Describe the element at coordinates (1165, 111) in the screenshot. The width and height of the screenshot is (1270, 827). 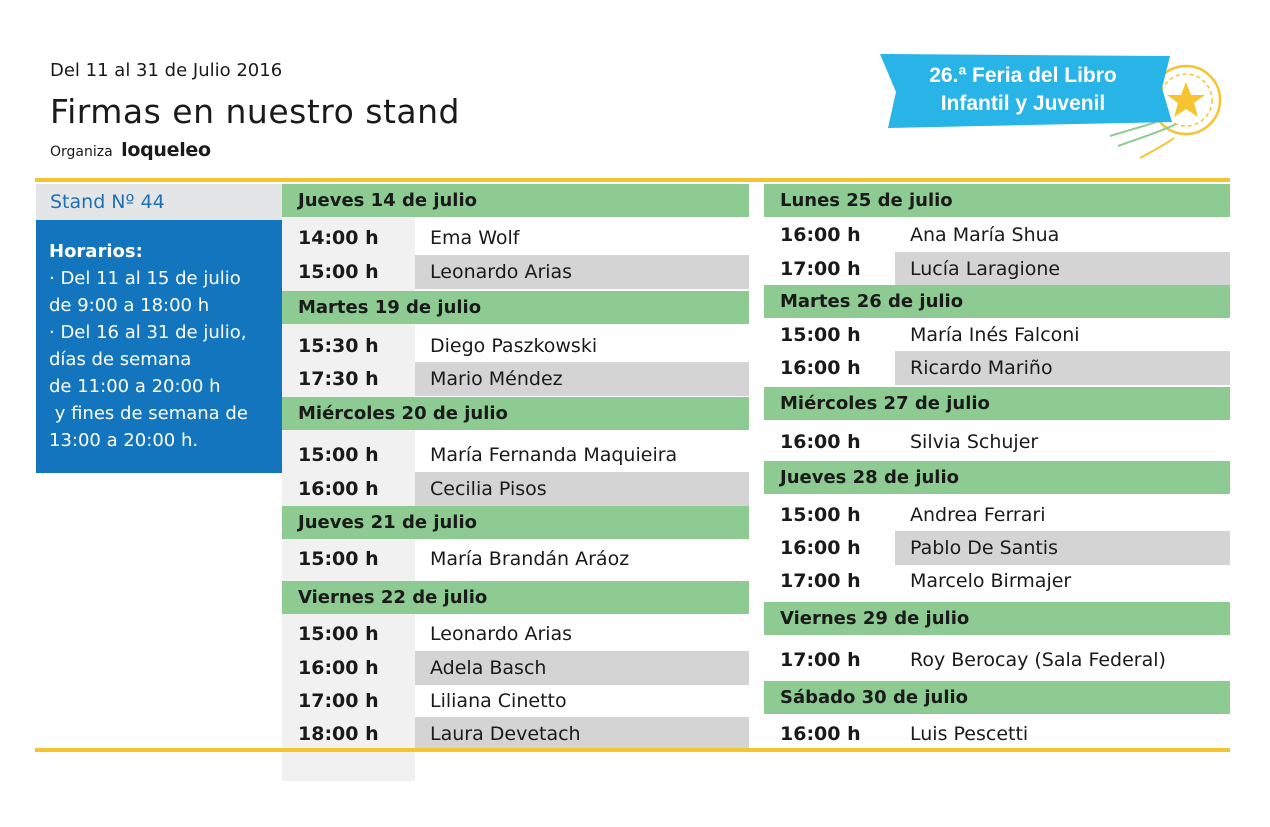
I see `sun-star-icon` at that location.